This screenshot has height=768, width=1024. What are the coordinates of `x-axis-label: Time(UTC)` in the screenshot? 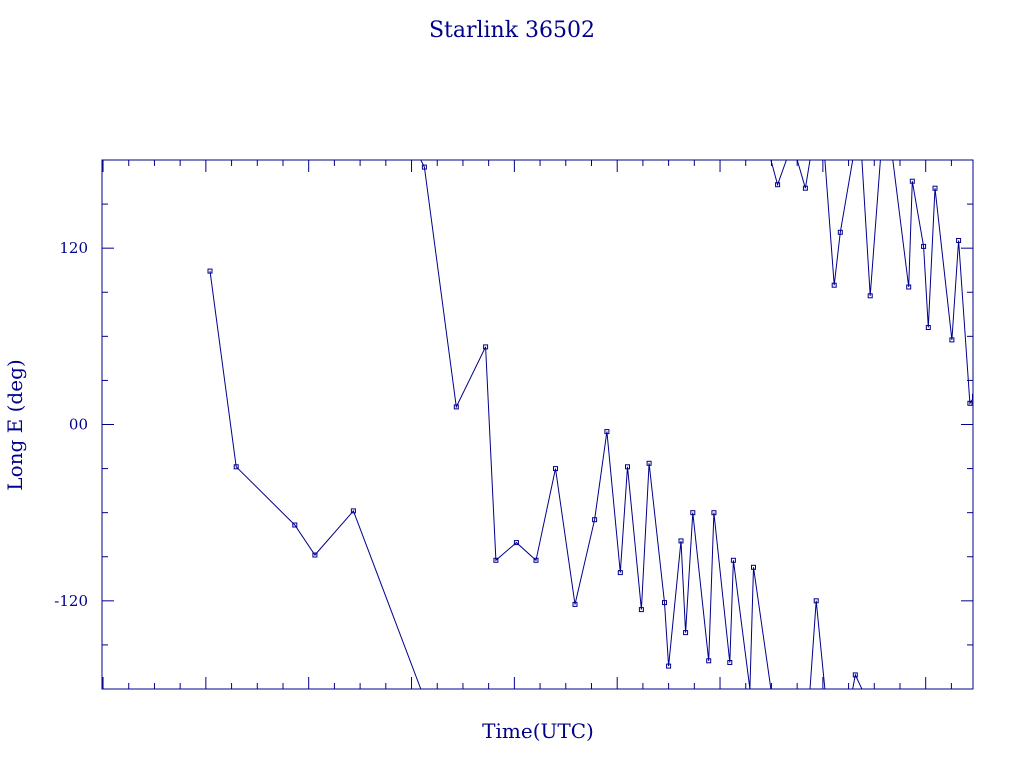 It's located at (538, 731).